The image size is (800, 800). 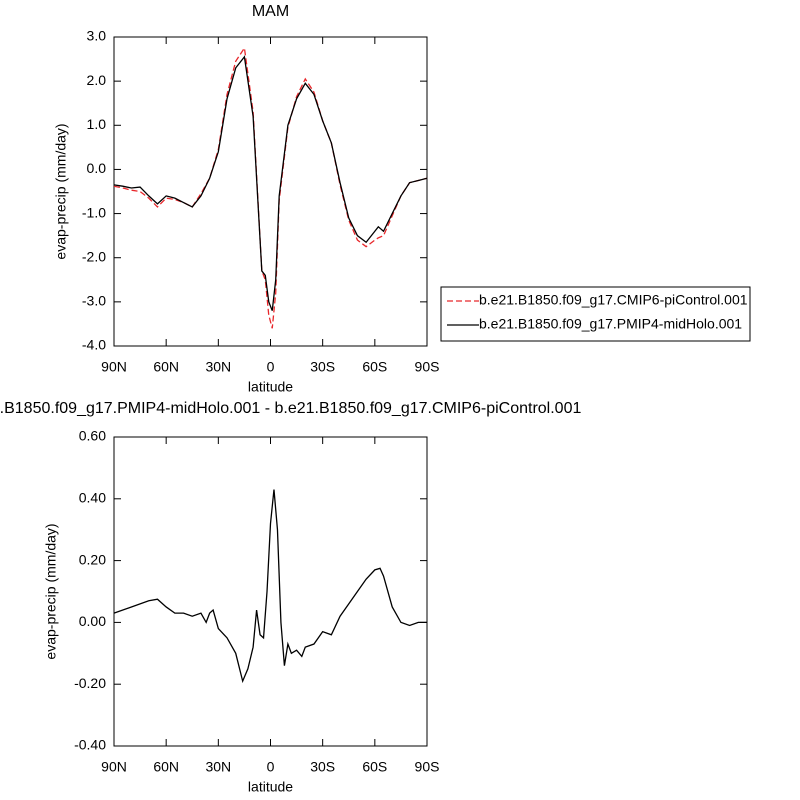 What do you see at coordinates (97, 168) in the screenshot?
I see `y-tick-label: 0.0` at bounding box center [97, 168].